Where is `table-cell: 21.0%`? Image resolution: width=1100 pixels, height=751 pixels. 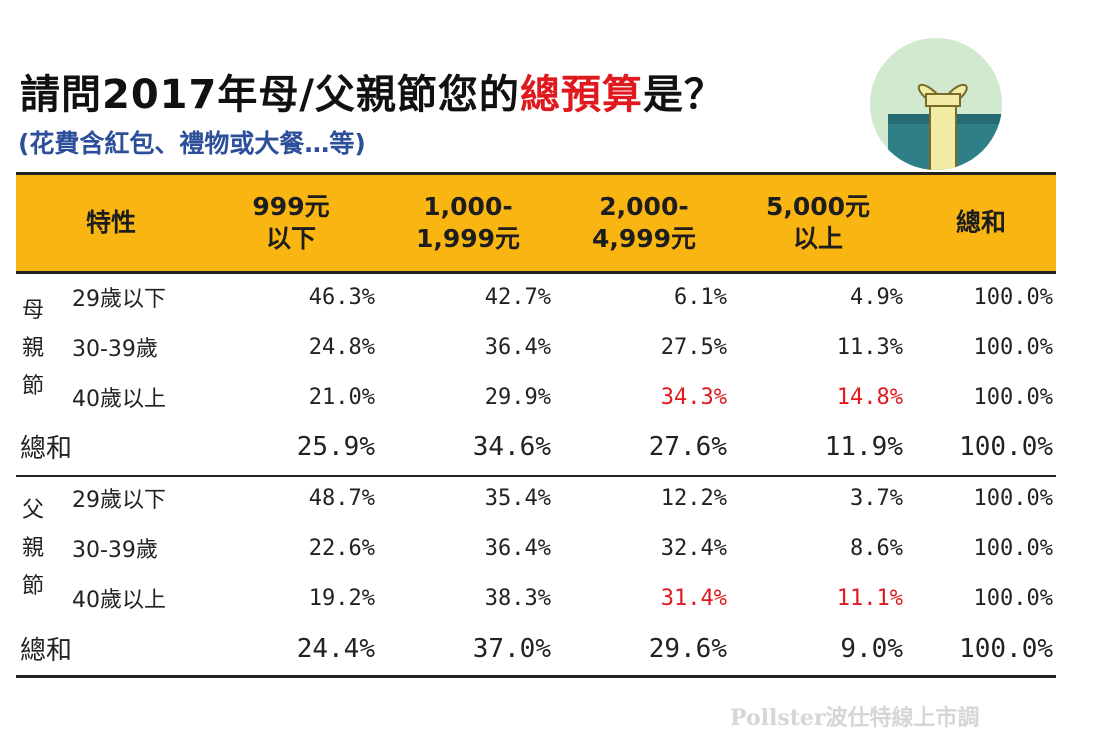
table-cell: 21.0% is located at coordinates (341, 397).